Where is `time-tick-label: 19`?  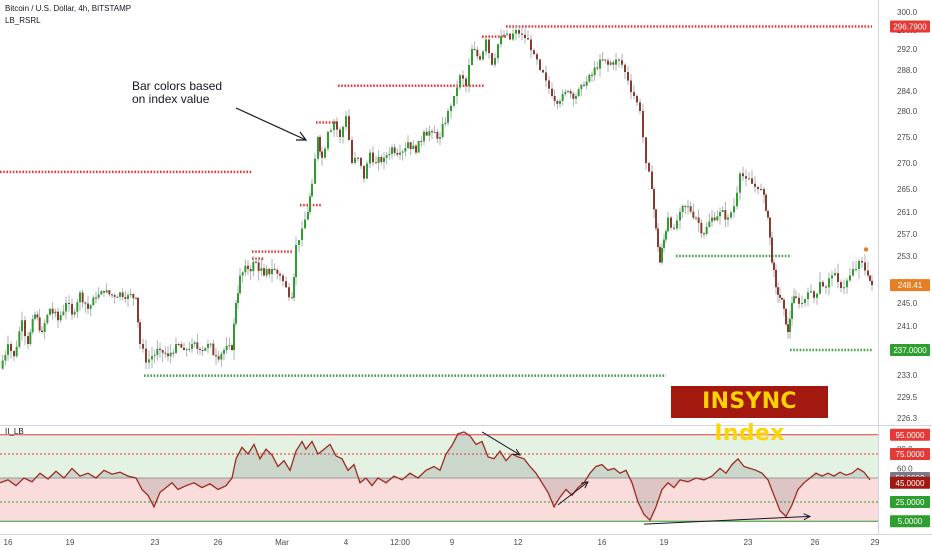
time-tick-label: 19 is located at coordinates (664, 542).